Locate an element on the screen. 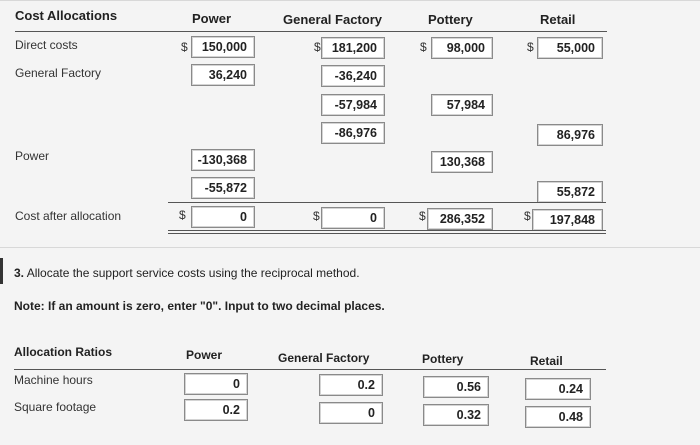 This screenshot has height=445, width=700. row-label-direct-costs: Direct costs is located at coordinates (46, 45).